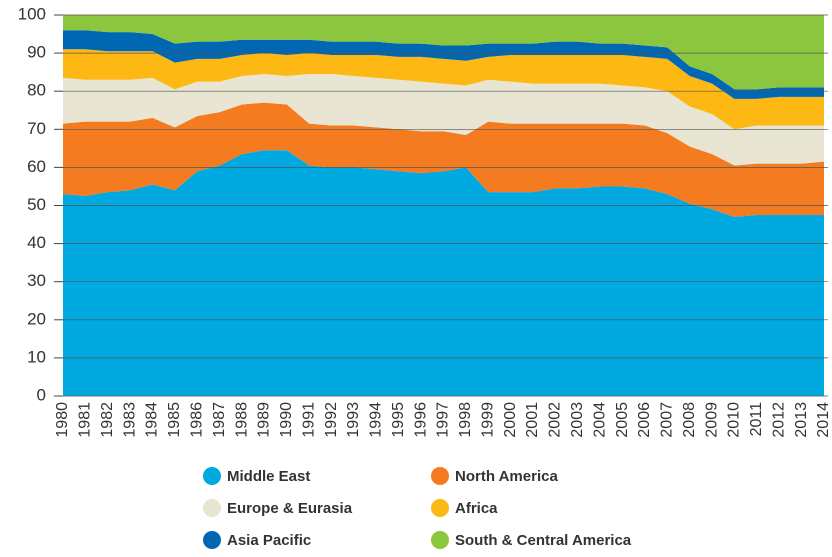 This screenshot has height=557, width=832. Describe the element at coordinates (465, 420) in the screenshot. I see `x-tick-label: 1998` at that location.